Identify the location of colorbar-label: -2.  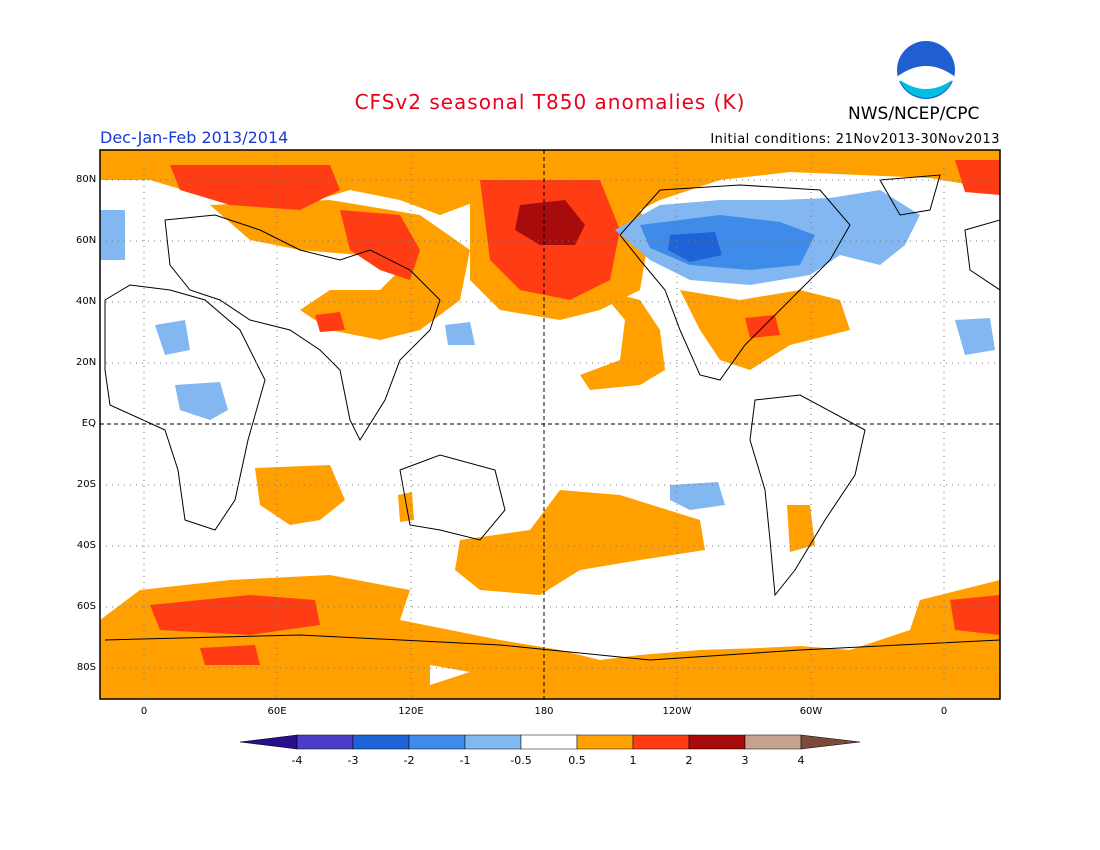
(409, 760).